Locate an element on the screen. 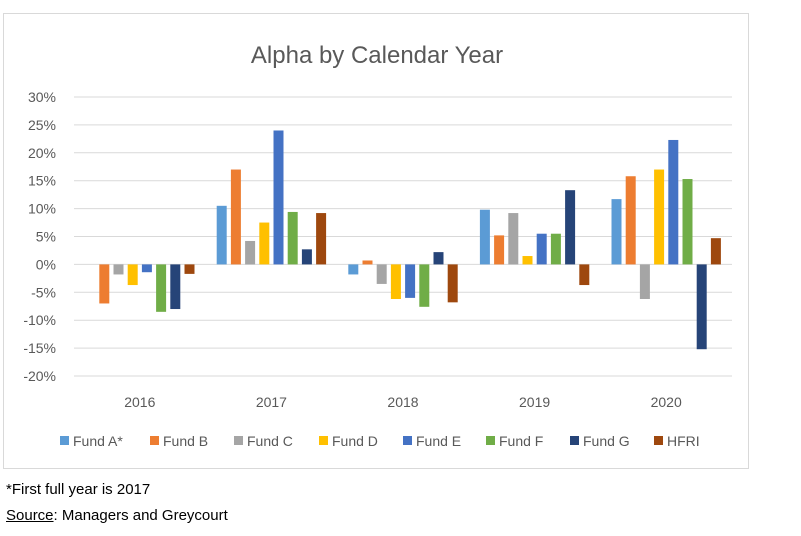  x-axis-ticks: 2016 2017 2018 2019 2020 is located at coordinates (403, 402).